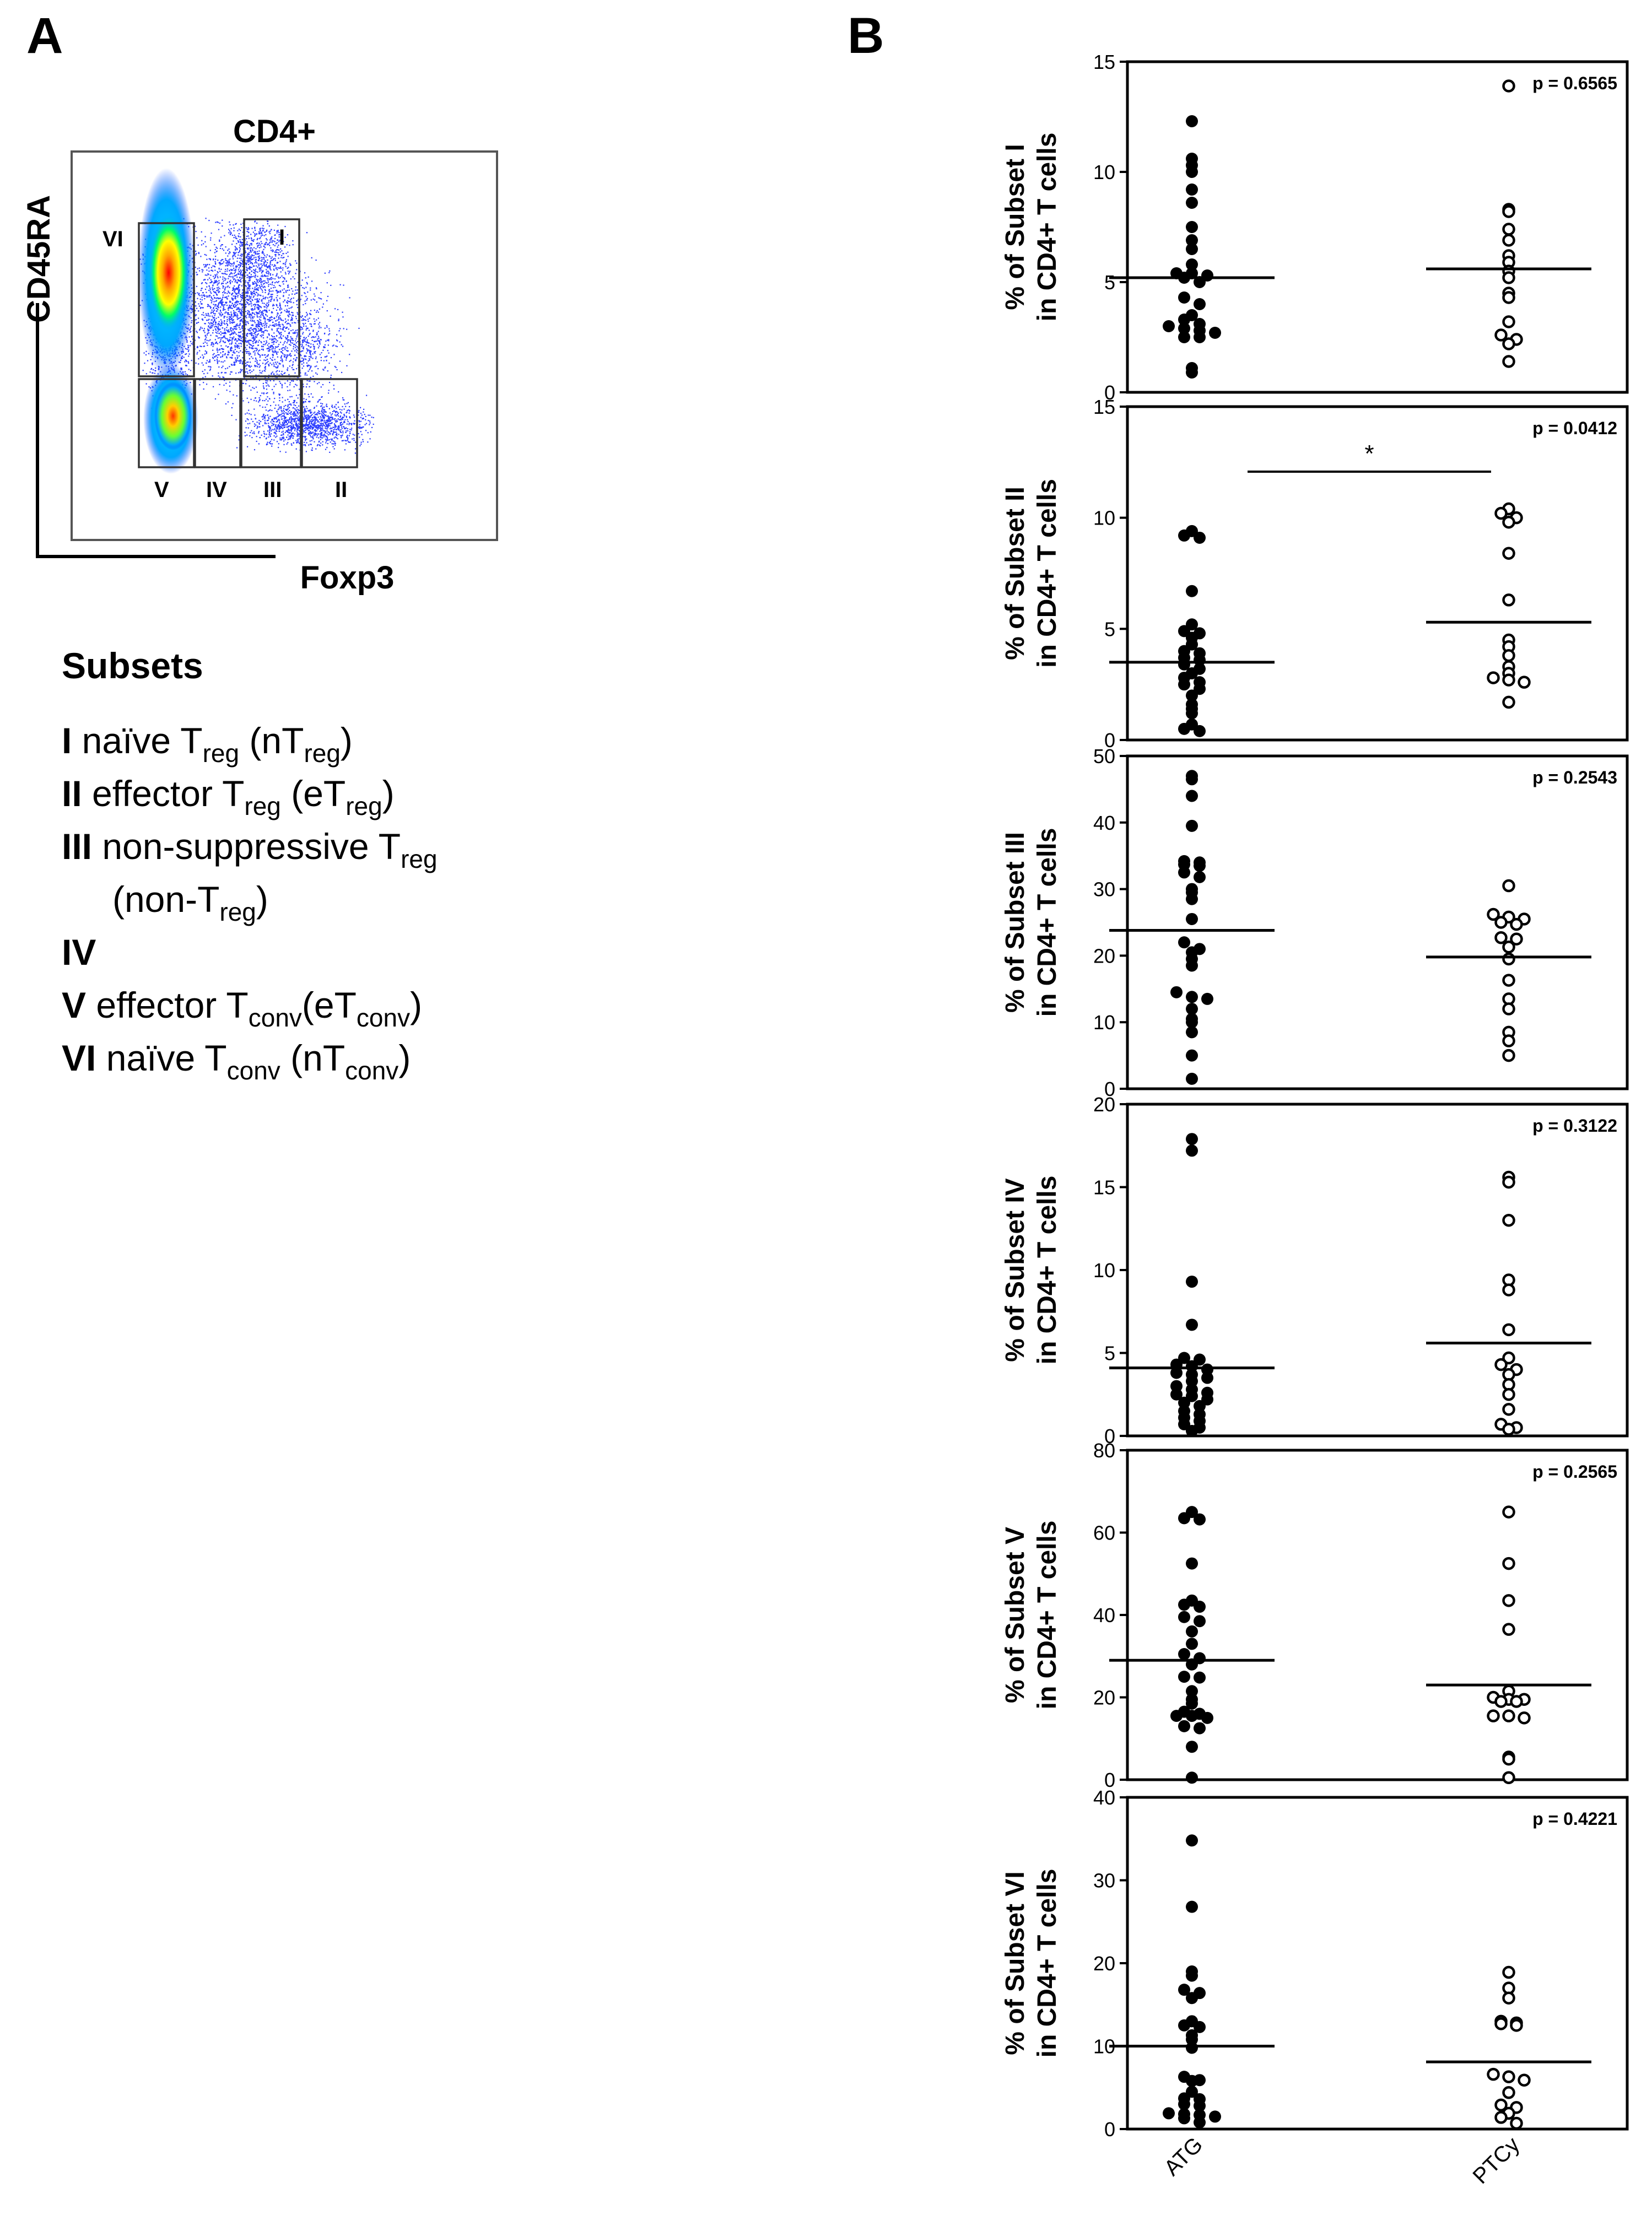 The height and width of the screenshot is (2215, 1652). What do you see at coordinates (77, 846) in the screenshot?
I see `subset-numeral: III` at bounding box center [77, 846].